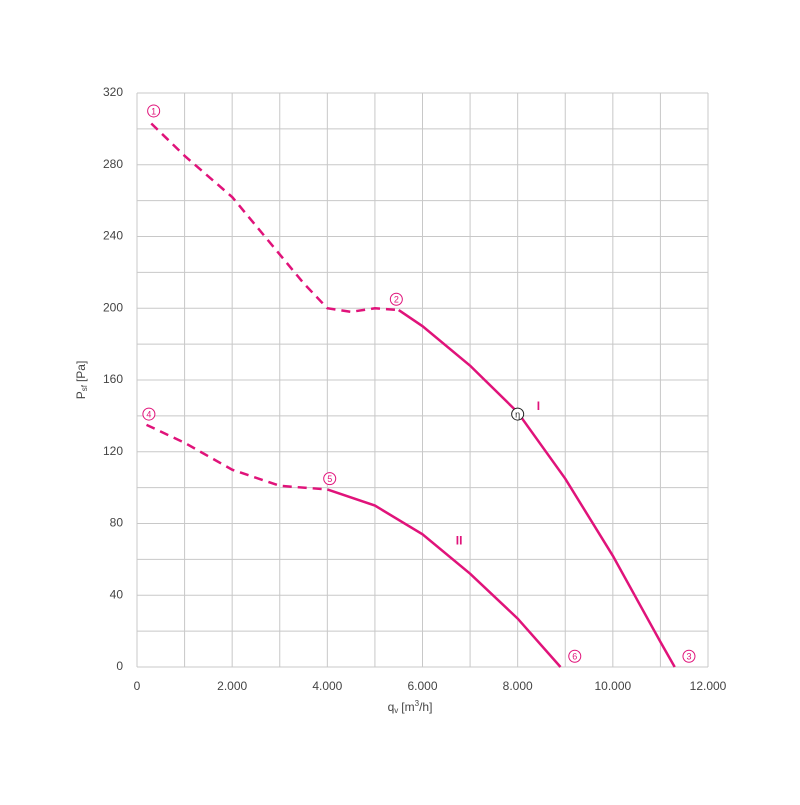 The height and width of the screenshot is (805, 800). What do you see at coordinates (137, 686) in the screenshot?
I see `x-tick-label: 0` at bounding box center [137, 686].